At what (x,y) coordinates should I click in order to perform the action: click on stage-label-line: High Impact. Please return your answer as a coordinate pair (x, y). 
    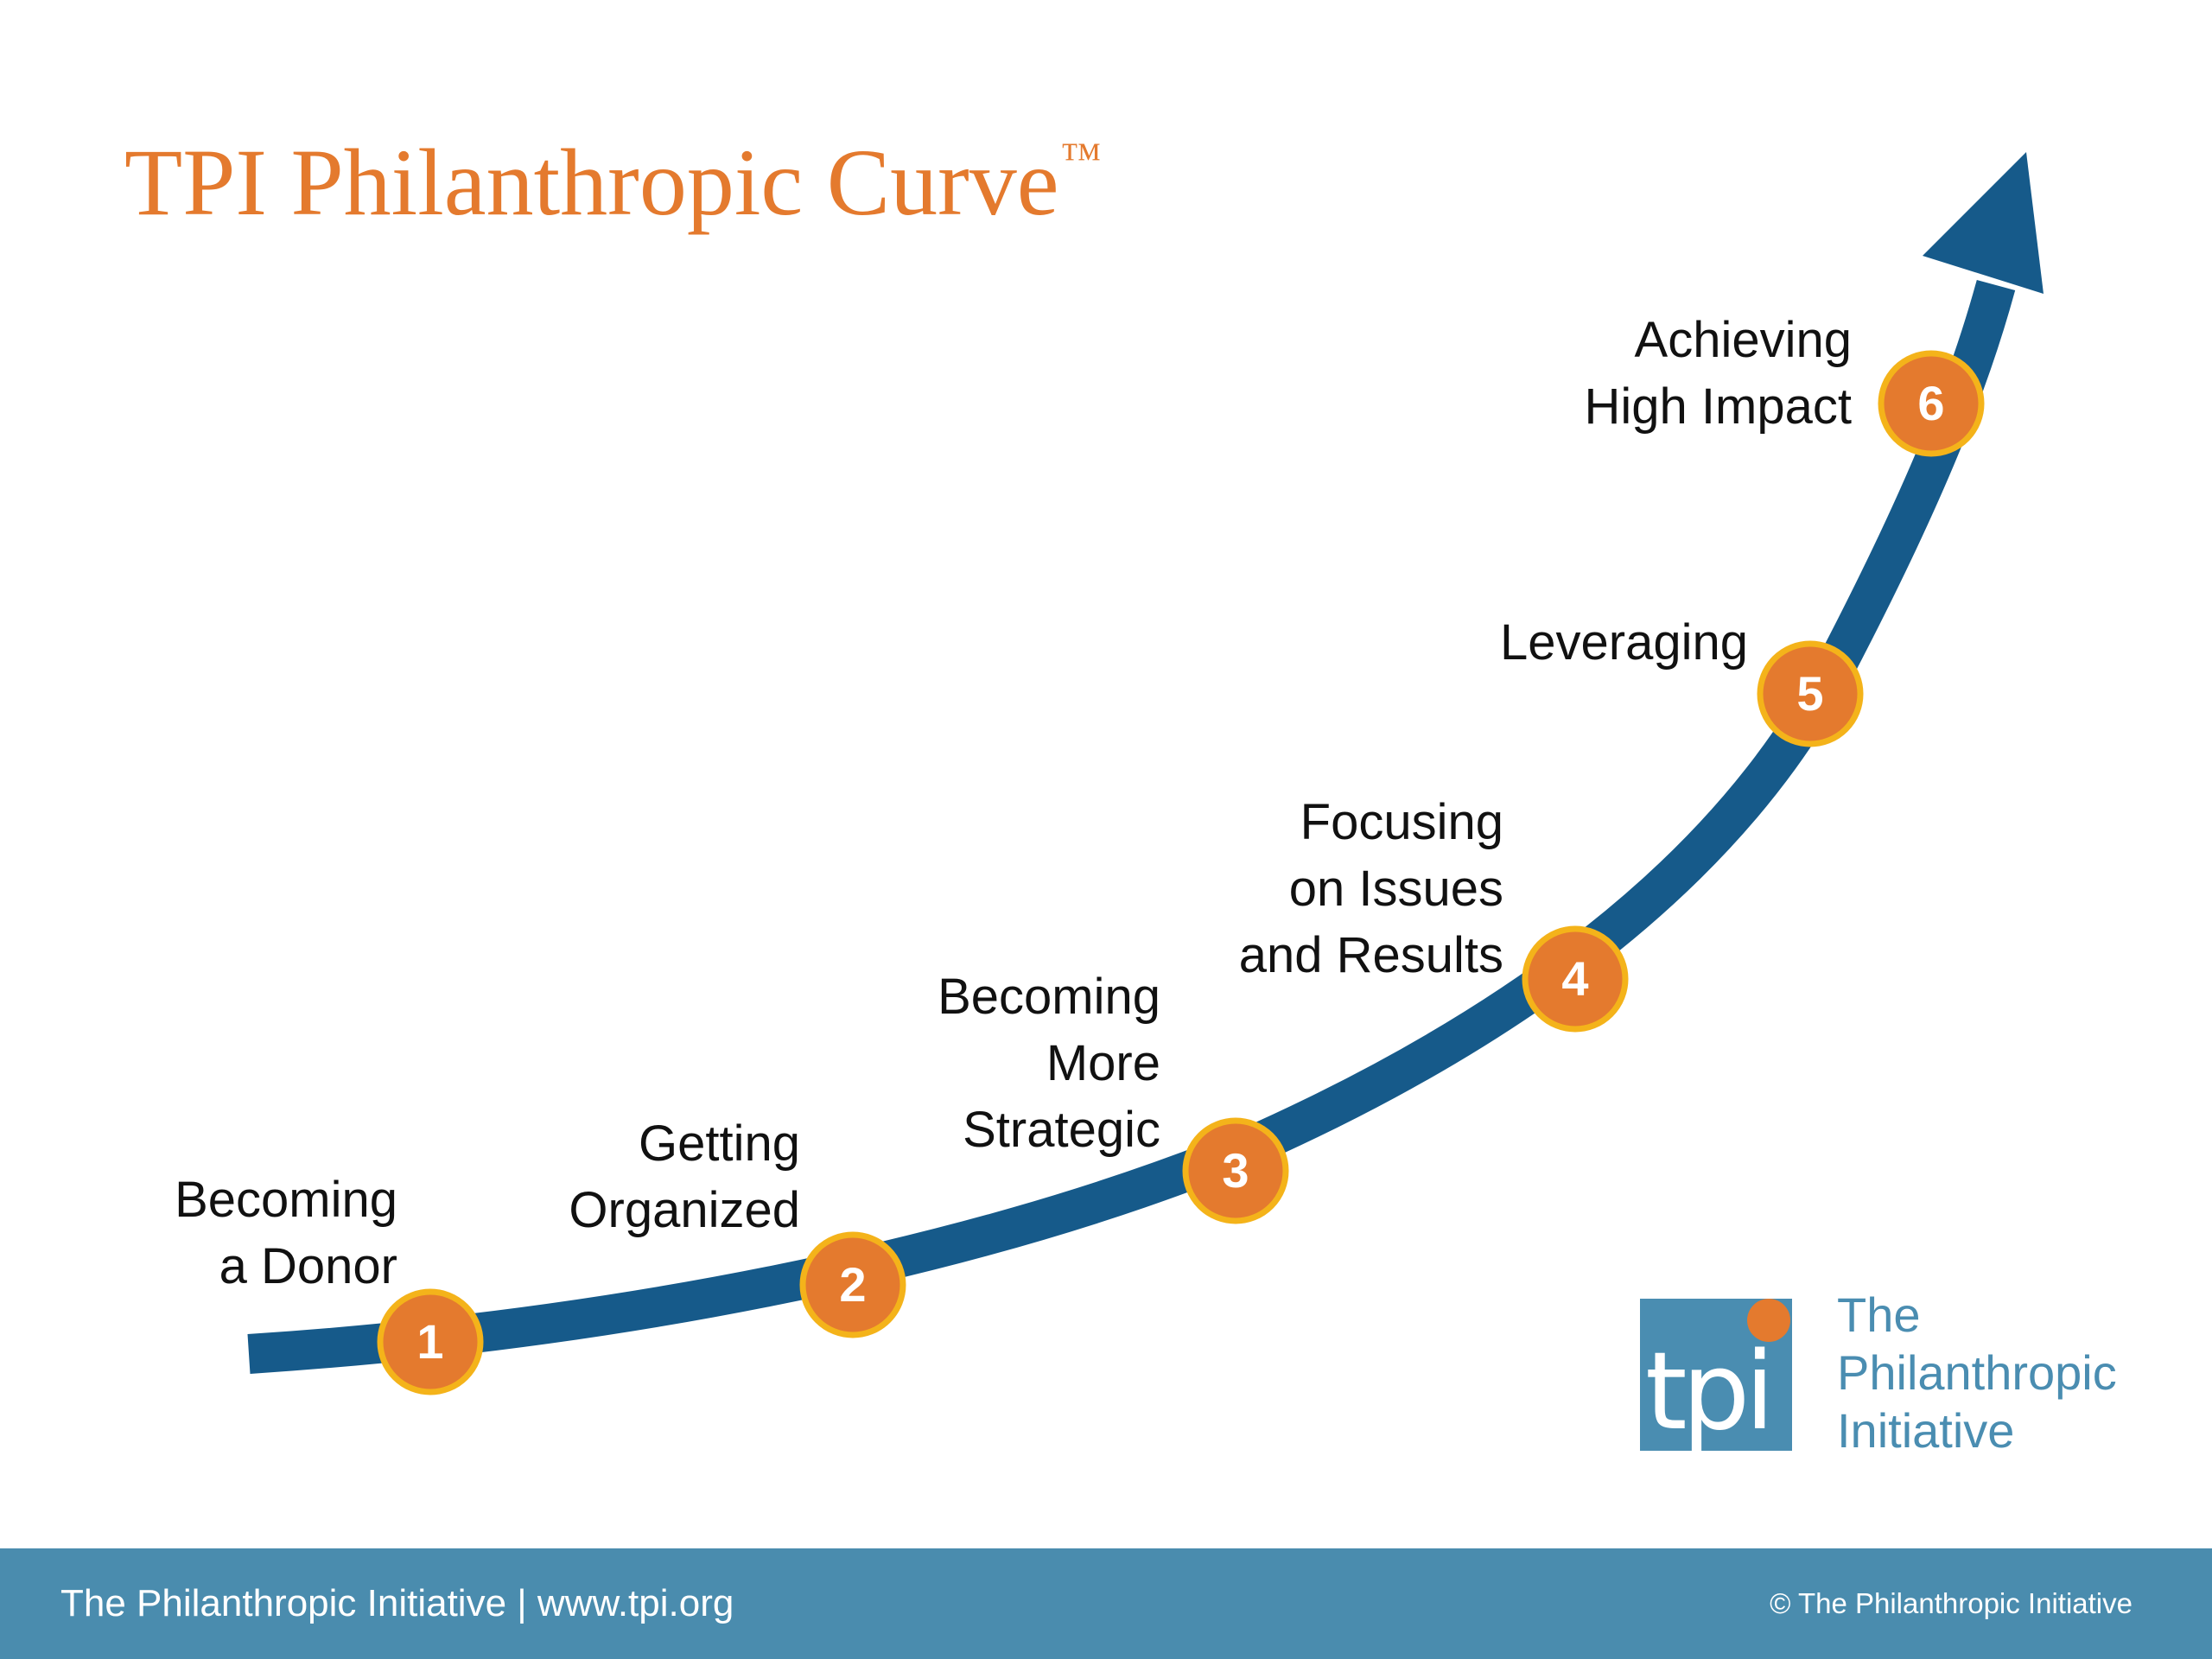
    Looking at the image, I should click on (1718, 406).